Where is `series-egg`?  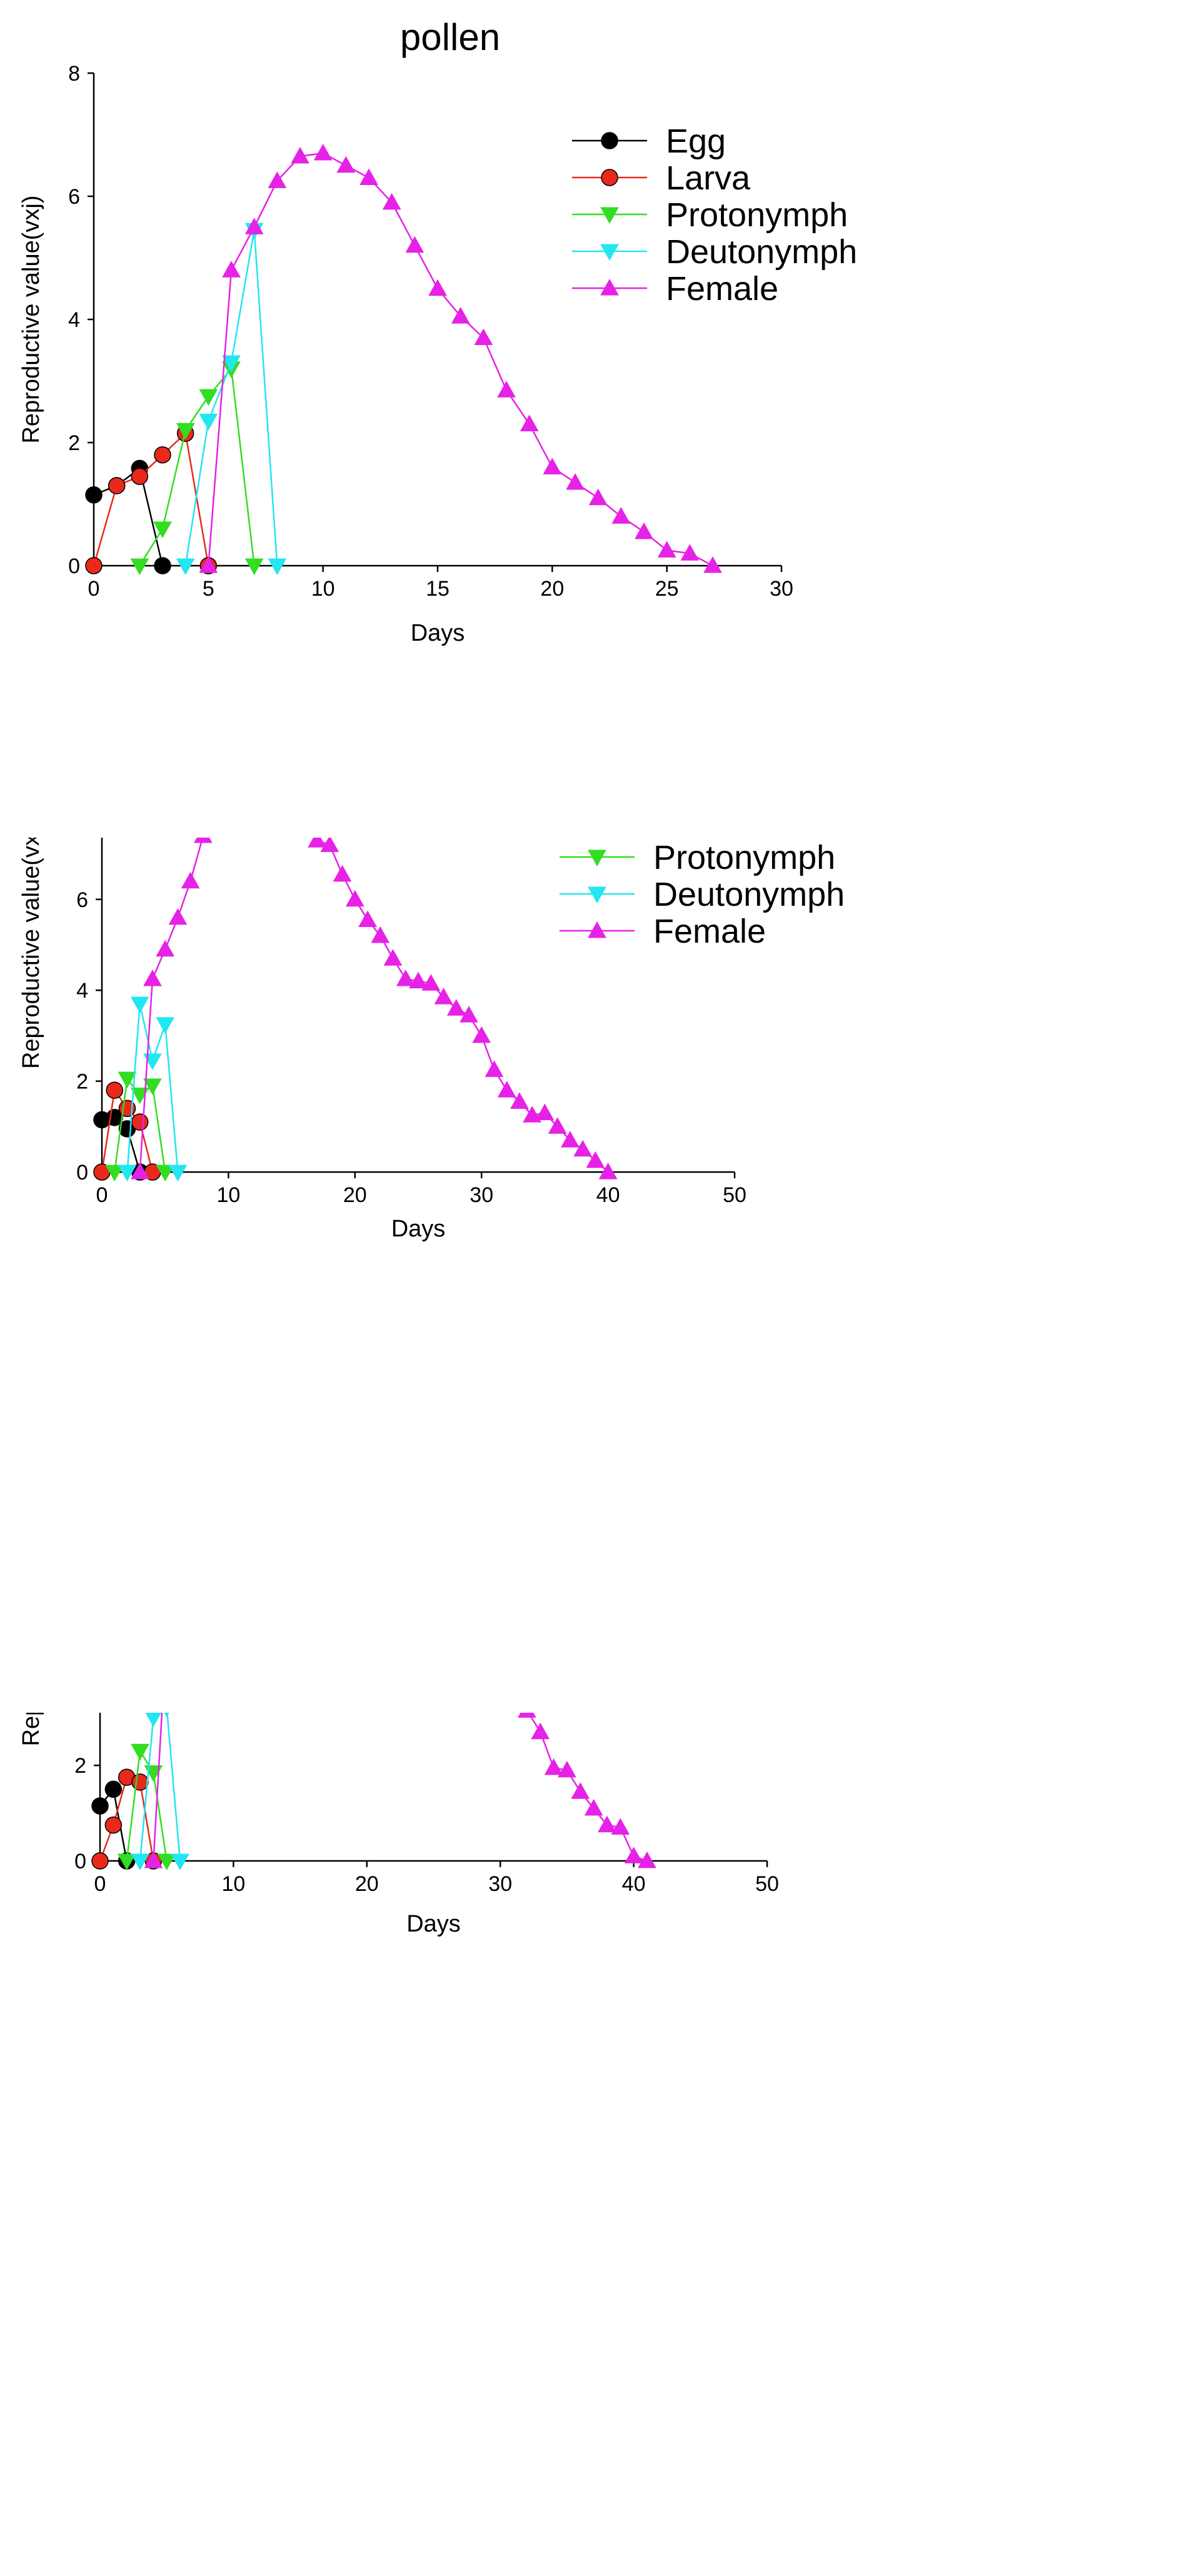 series-egg is located at coordinates (128, 516).